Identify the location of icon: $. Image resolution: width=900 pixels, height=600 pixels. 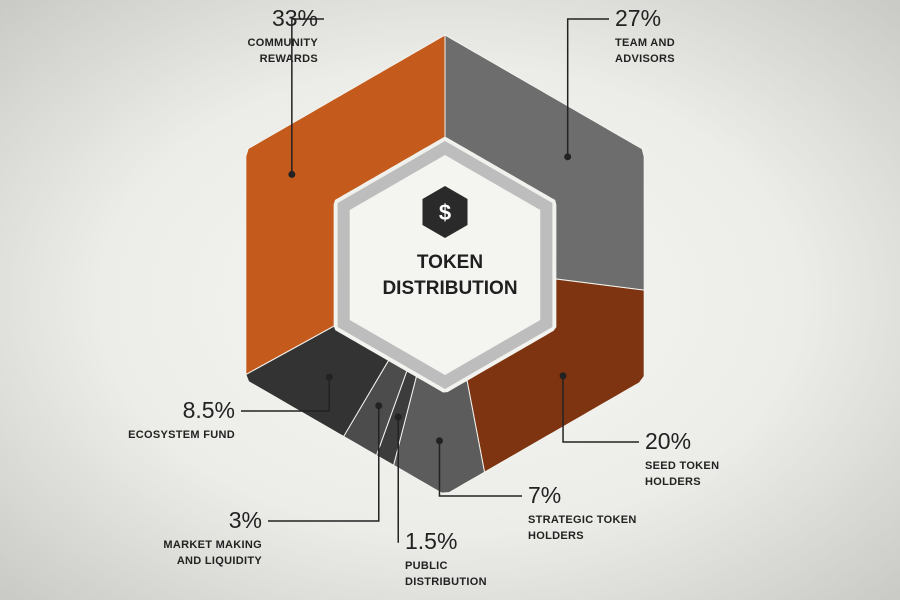
(445, 212).